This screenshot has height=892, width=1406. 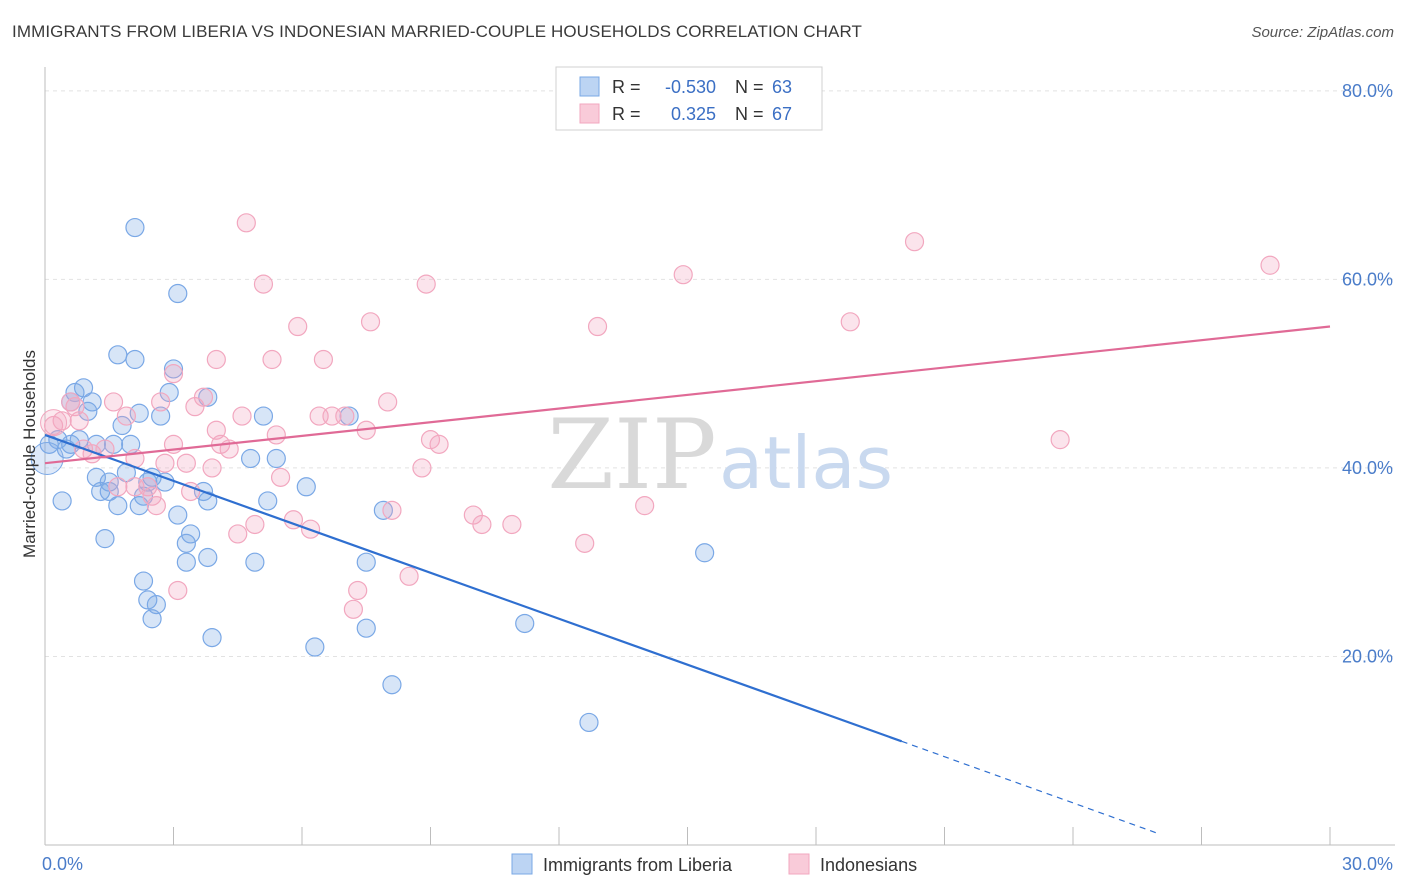 I want to click on bottom-legend: Immigrants from Liberia Indonesians, so click(x=714, y=864).